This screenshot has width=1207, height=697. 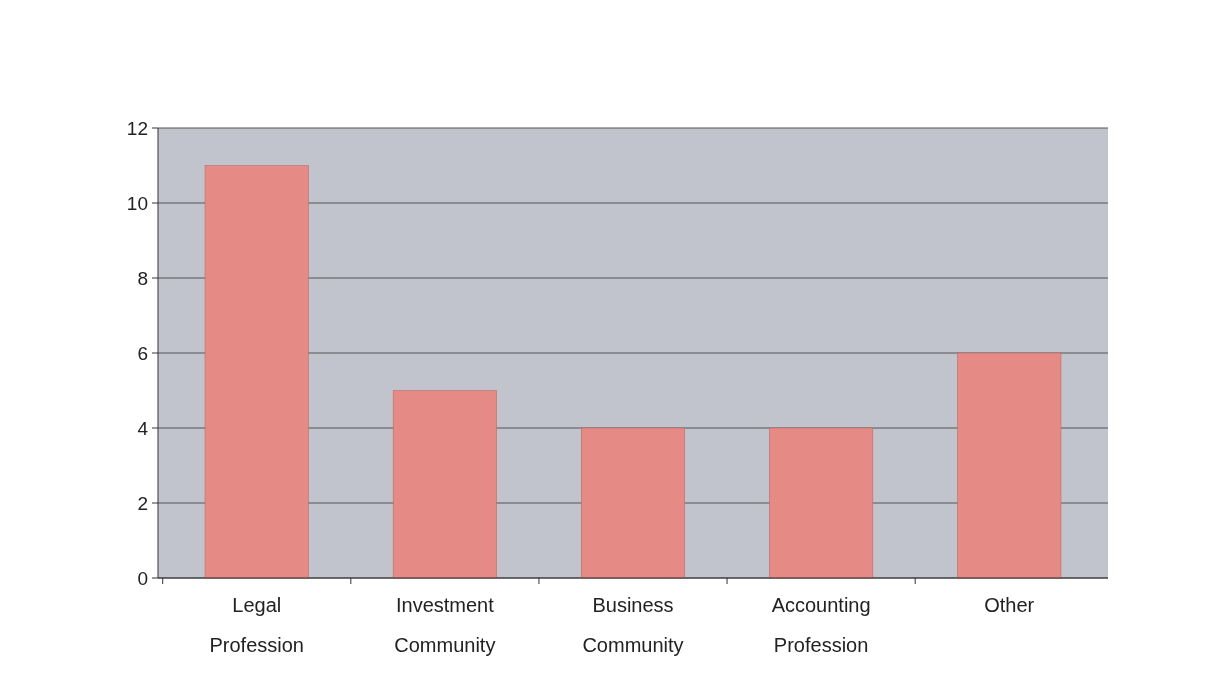 I want to click on x-tick-label: Other, so click(x=1009, y=605).